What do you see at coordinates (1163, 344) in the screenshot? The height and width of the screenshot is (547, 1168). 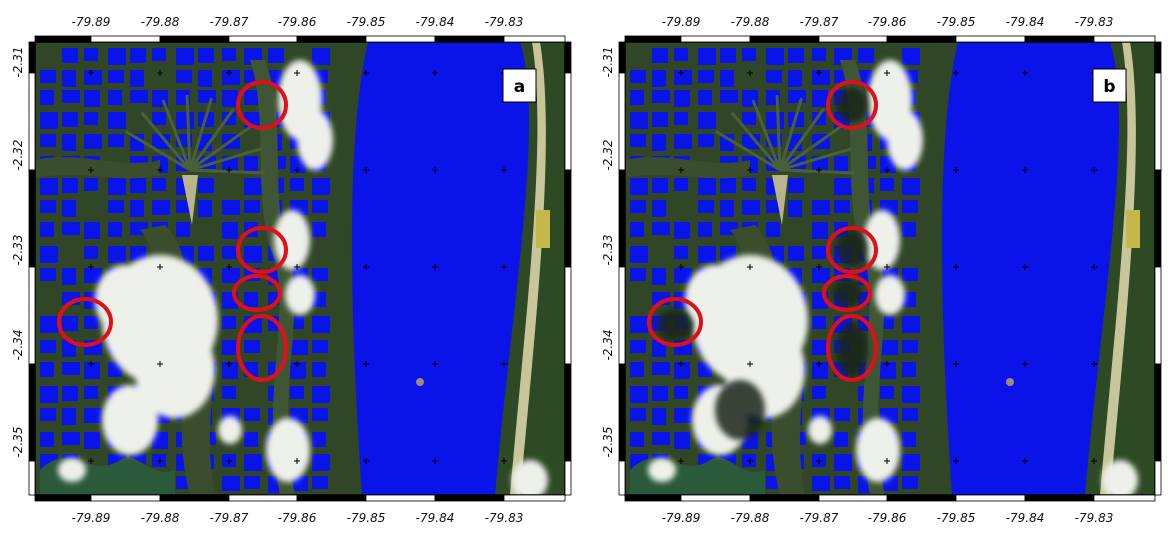 I see `y-tick-label-right: -2.34` at bounding box center [1163, 344].